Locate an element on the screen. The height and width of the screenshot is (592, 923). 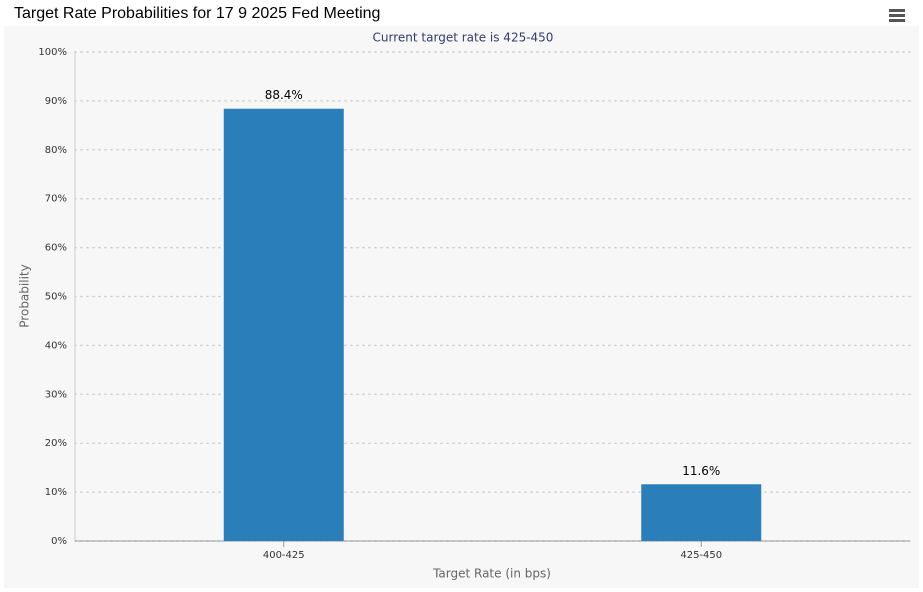
menu-button is located at coordinates (897, 15).